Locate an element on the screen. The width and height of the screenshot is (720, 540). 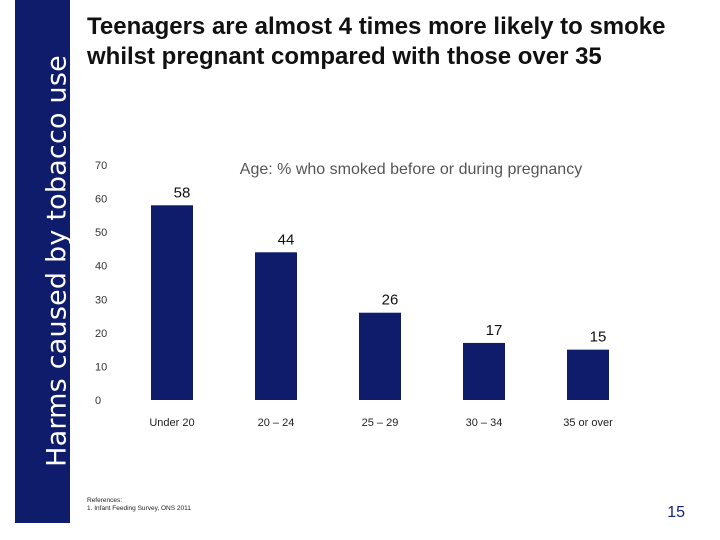
bar-value-label: 44 is located at coordinates (286, 239).